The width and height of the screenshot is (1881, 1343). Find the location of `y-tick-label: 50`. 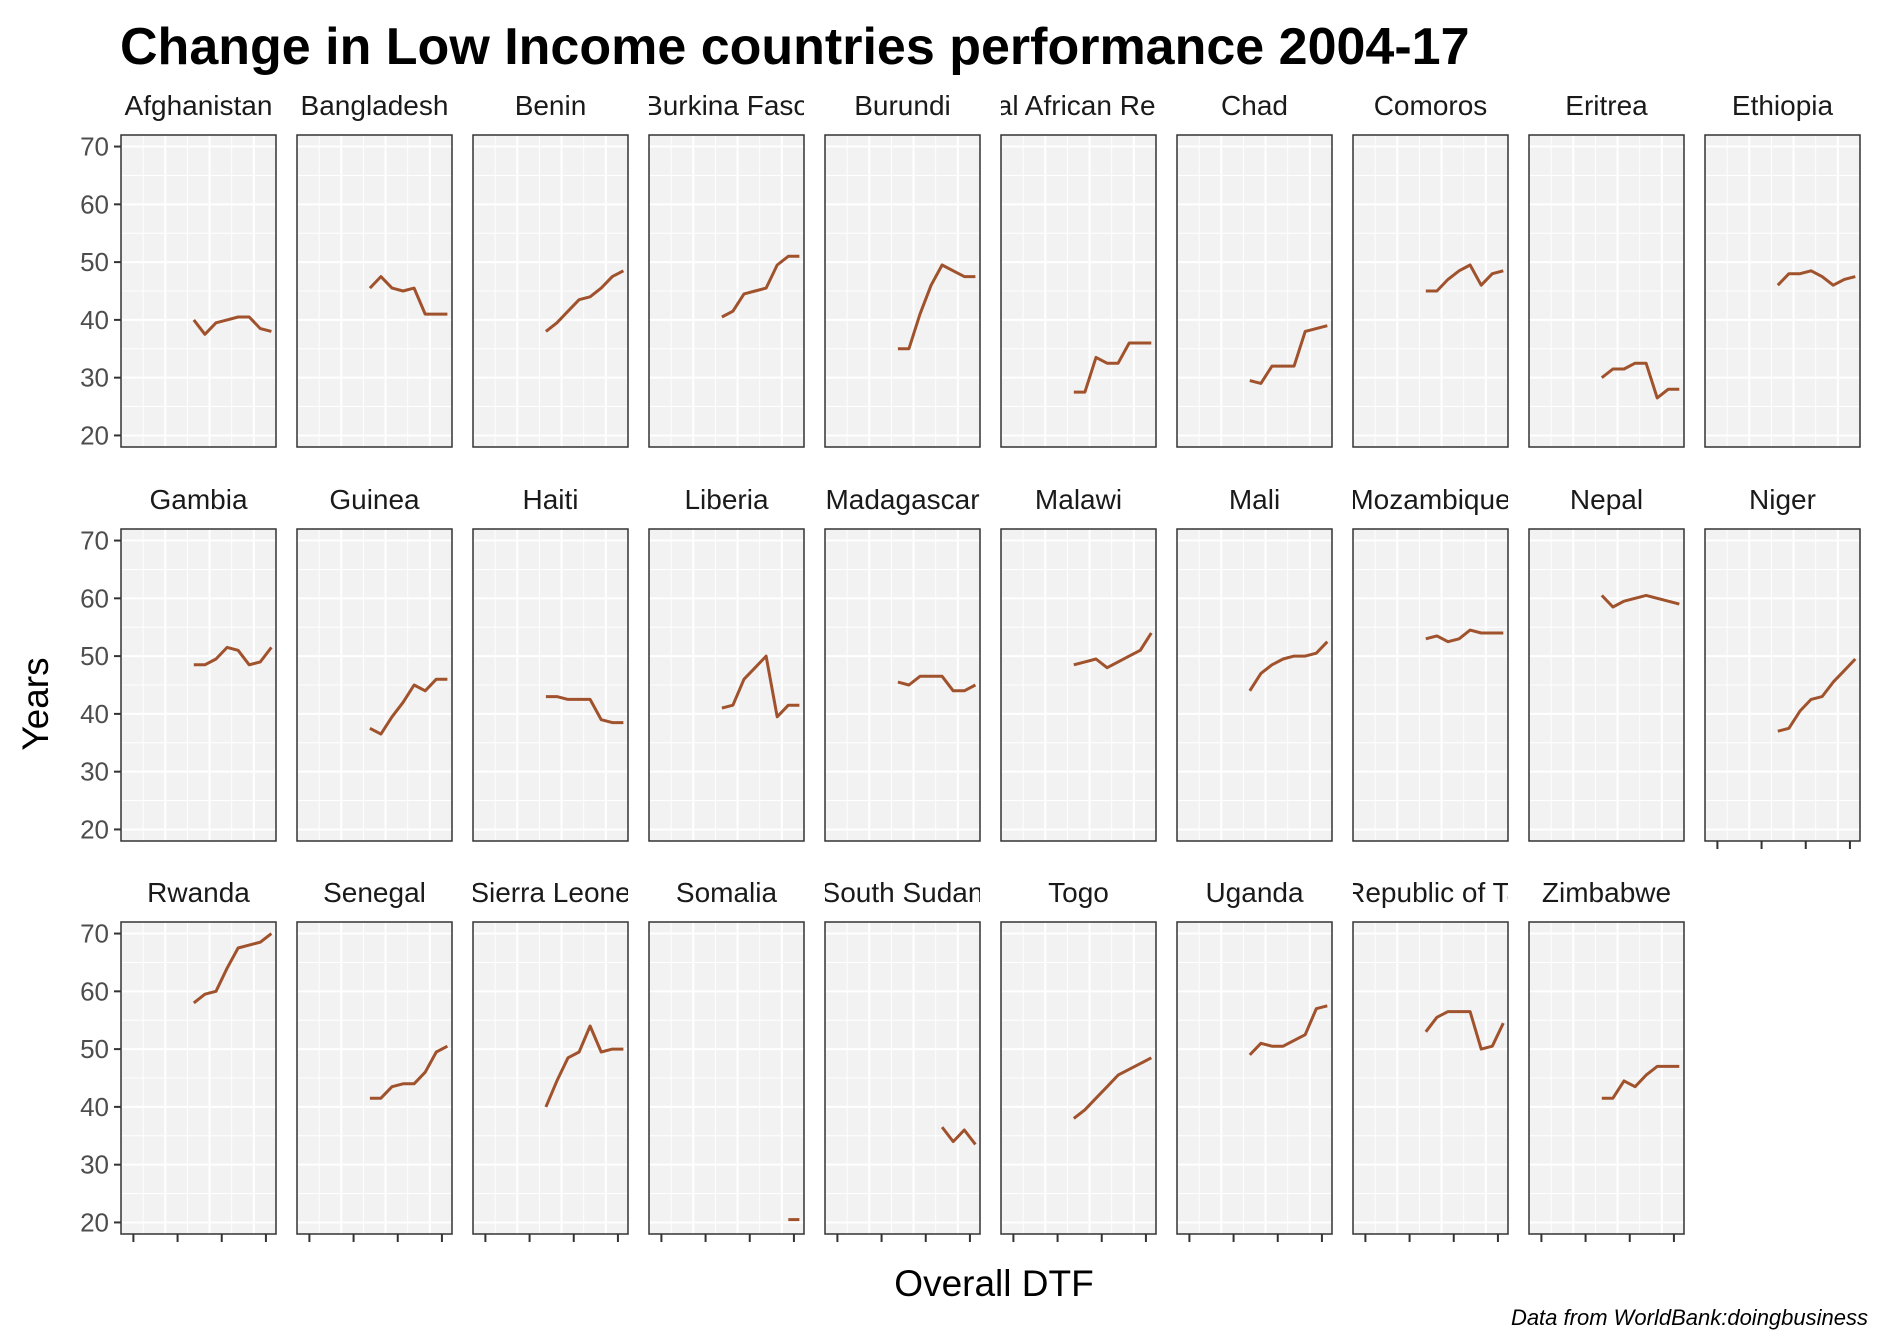

y-tick-label: 50 is located at coordinates (94, 656).